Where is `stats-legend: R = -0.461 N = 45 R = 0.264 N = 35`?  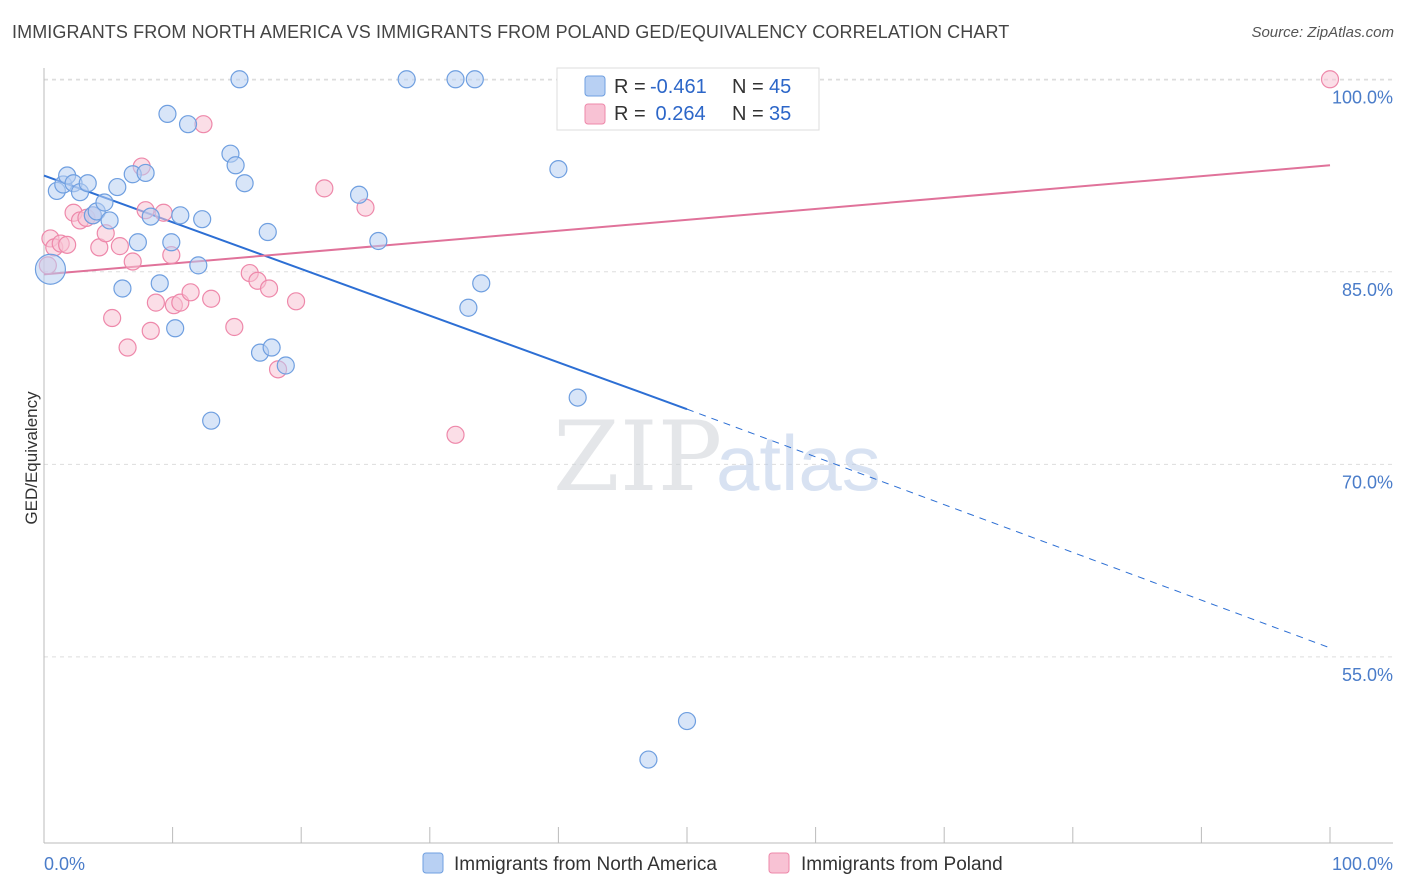 stats-legend: R = -0.461 N = 45 R = 0.264 N = 35 is located at coordinates (688, 99).